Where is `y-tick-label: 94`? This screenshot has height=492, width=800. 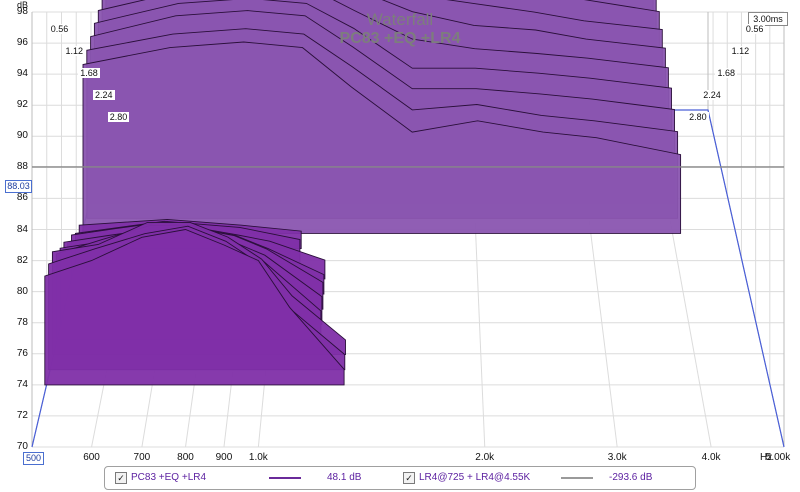
y-tick-label: 94 is located at coordinates (22, 74).